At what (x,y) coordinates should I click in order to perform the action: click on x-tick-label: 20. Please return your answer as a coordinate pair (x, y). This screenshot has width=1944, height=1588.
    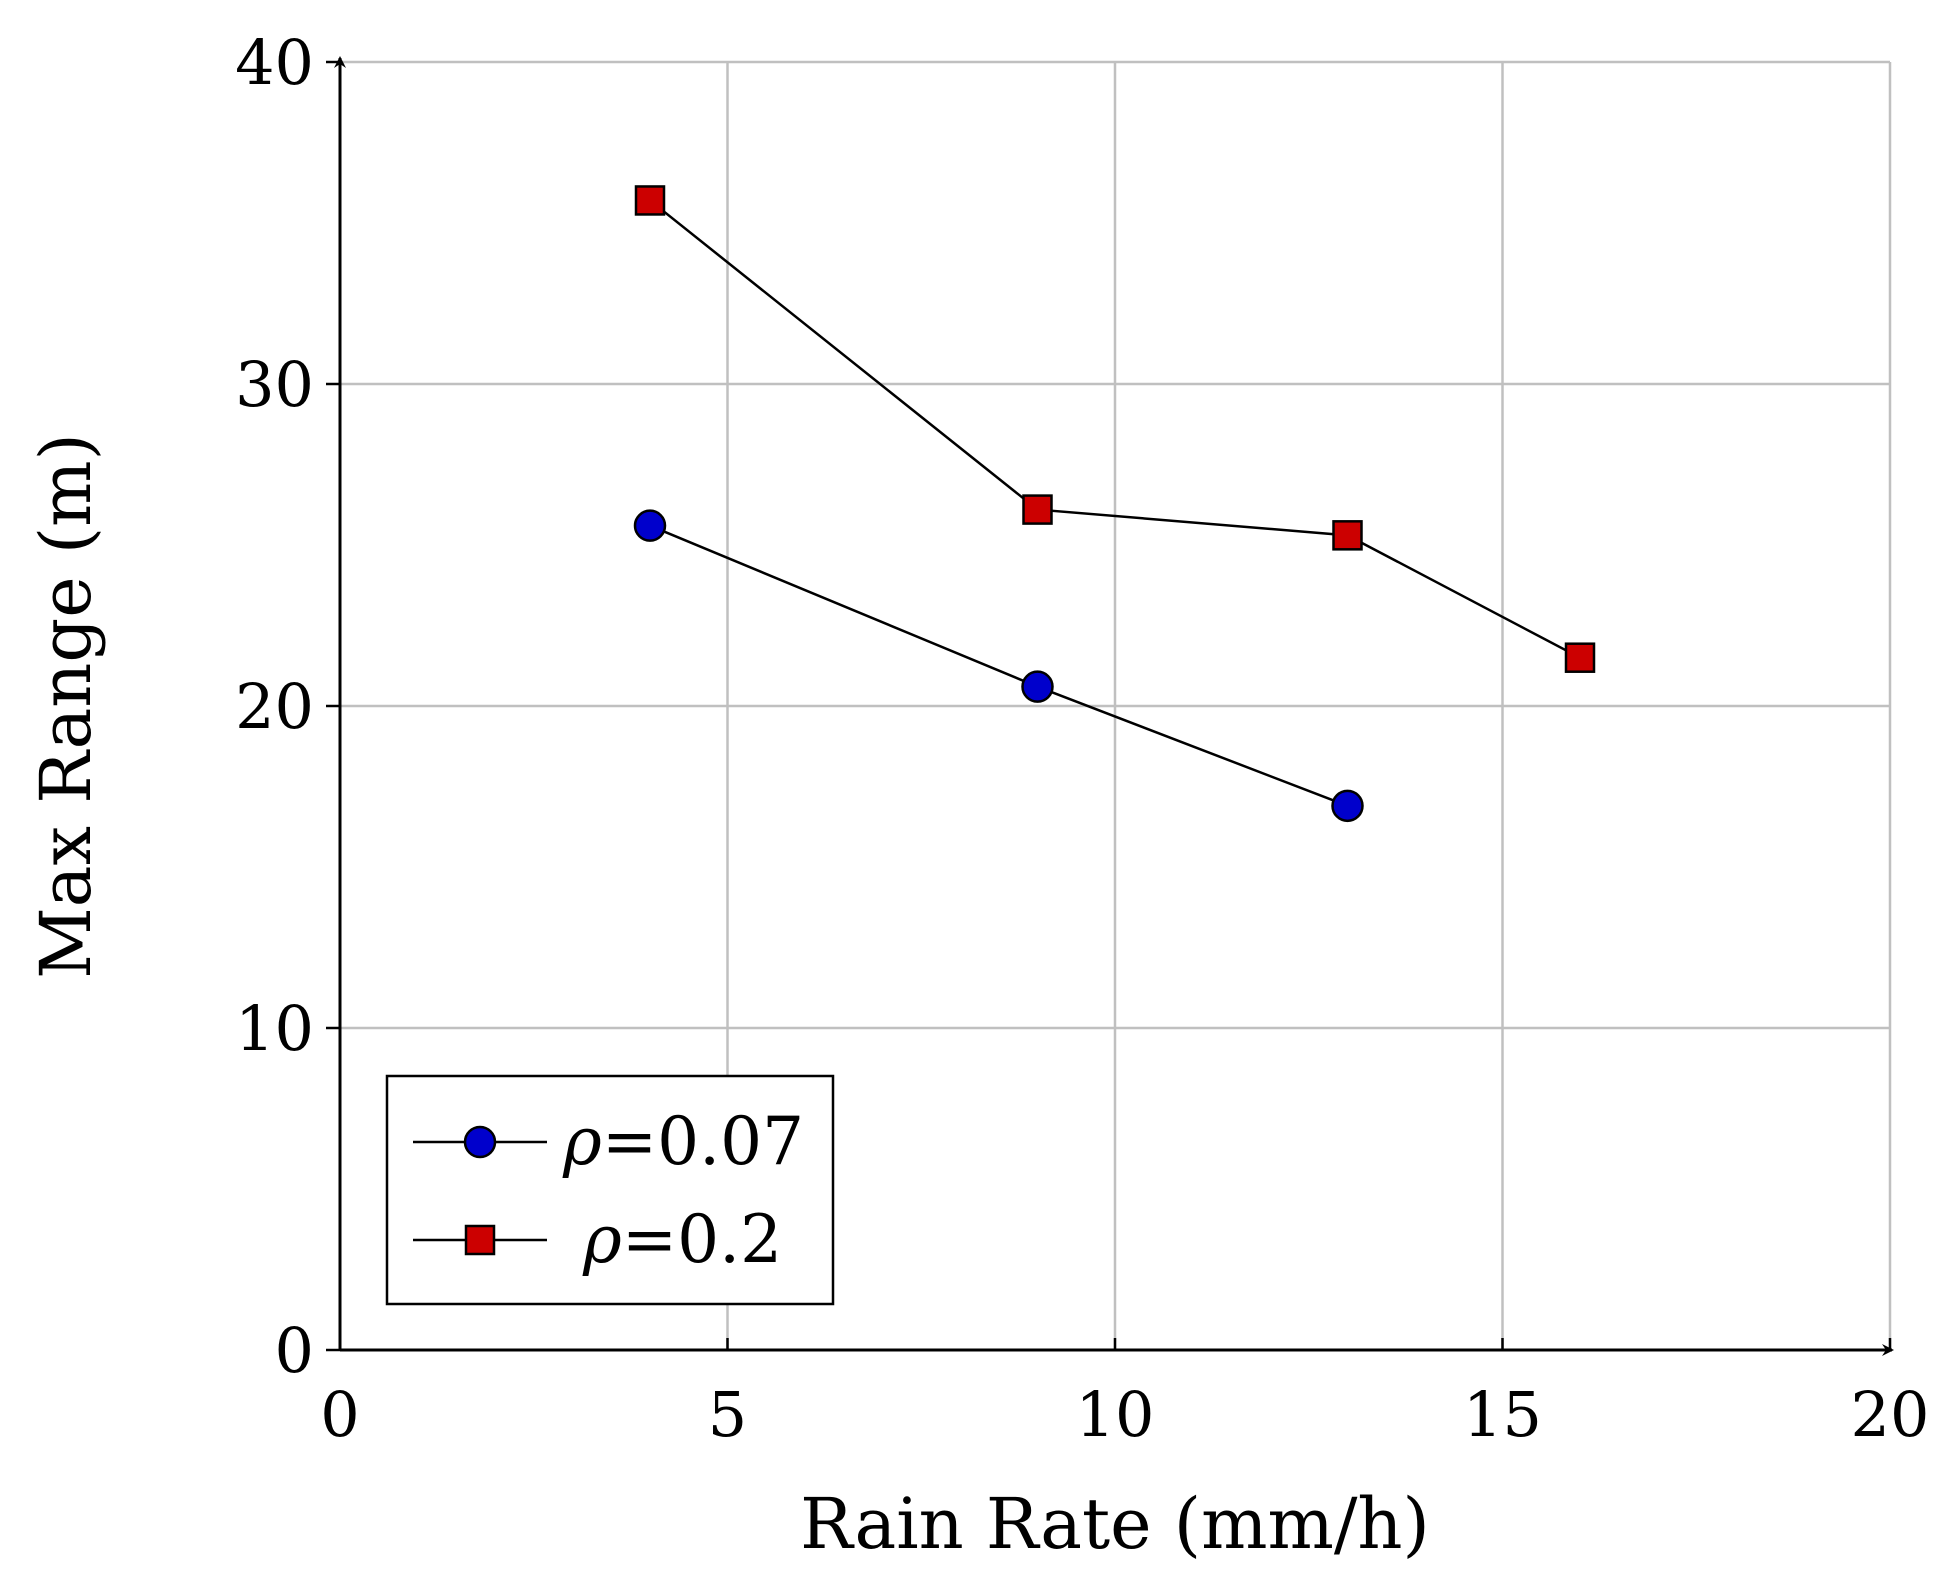
    Looking at the image, I should click on (1890, 1414).